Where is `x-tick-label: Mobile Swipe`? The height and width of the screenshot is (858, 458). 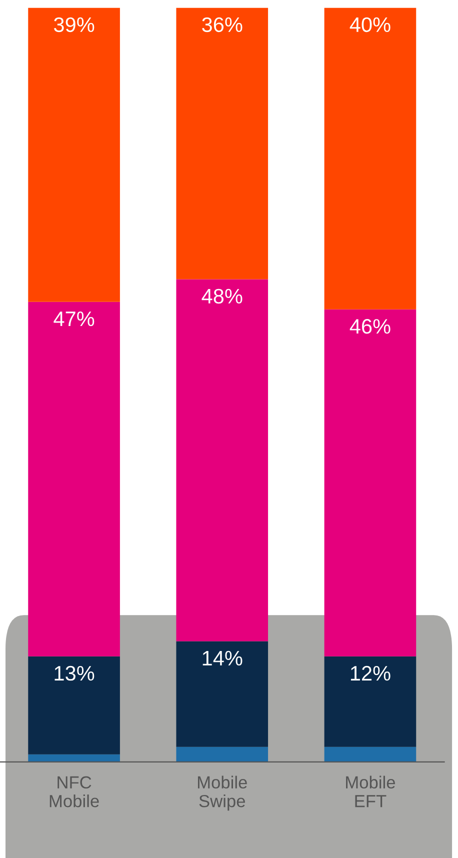 x-tick-label: Mobile Swipe is located at coordinates (222, 793).